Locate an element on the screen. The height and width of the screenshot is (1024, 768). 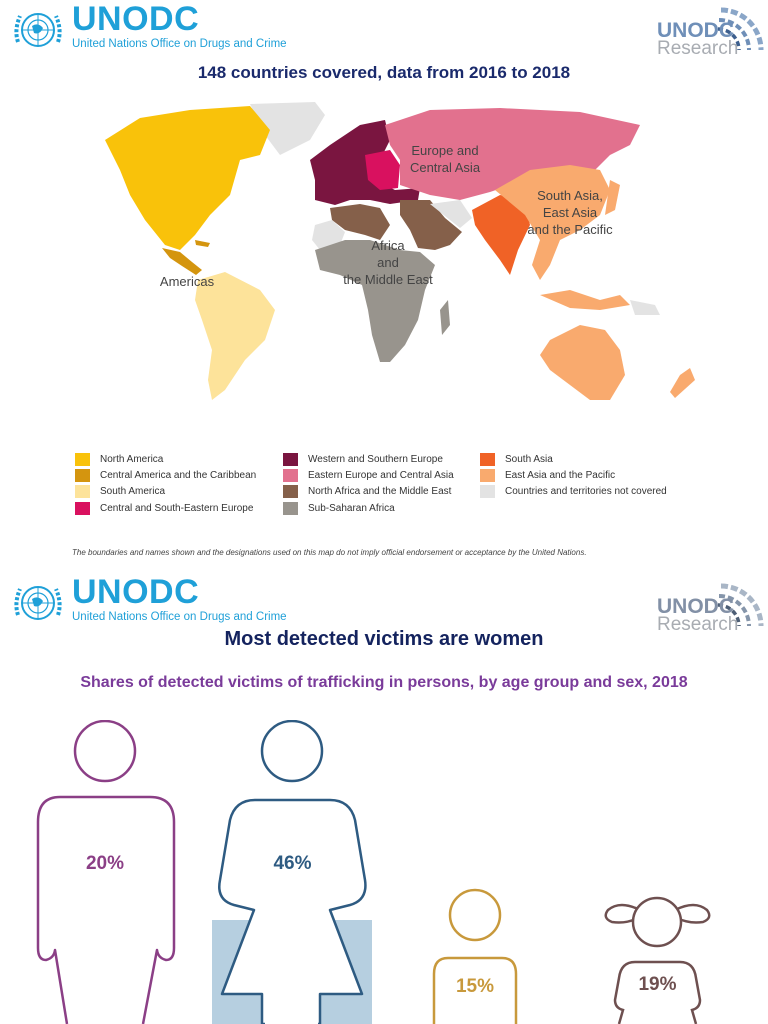
value-men: 20% is located at coordinates (105, 863).